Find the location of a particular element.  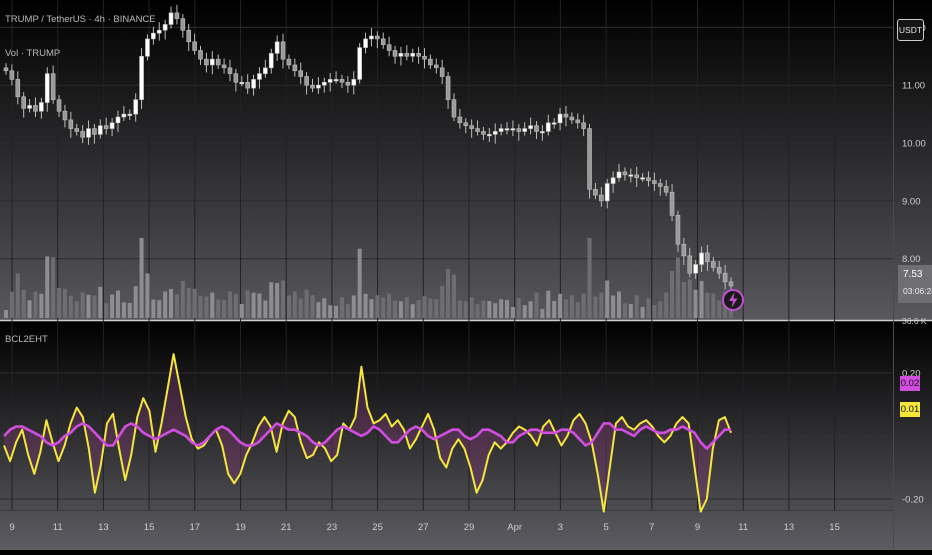

currency-button: USDT is located at coordinates (910, 30).